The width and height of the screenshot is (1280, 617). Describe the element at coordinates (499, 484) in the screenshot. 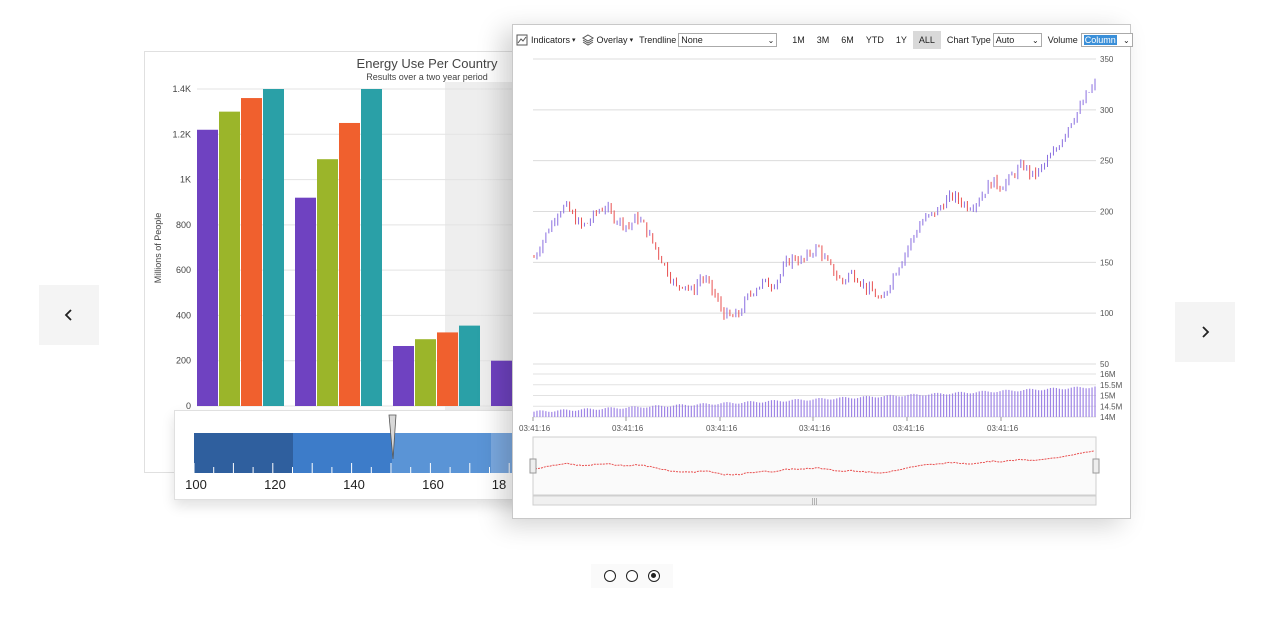

I see `gauge-tick-label: 18` at that location.